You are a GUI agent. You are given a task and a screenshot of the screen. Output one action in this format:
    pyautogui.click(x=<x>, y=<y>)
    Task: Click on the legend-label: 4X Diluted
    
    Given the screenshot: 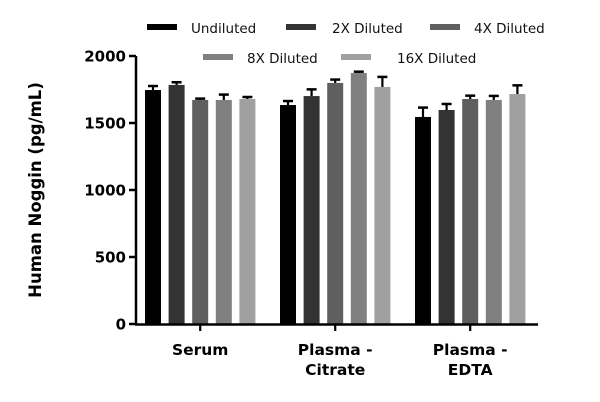 What is the action you would take?
    pyautogui.click(x=509, y=29)
    